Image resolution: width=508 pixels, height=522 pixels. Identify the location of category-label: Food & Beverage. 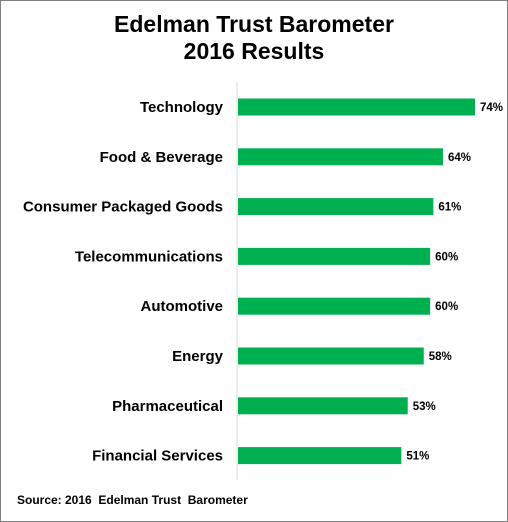
(161, 157).